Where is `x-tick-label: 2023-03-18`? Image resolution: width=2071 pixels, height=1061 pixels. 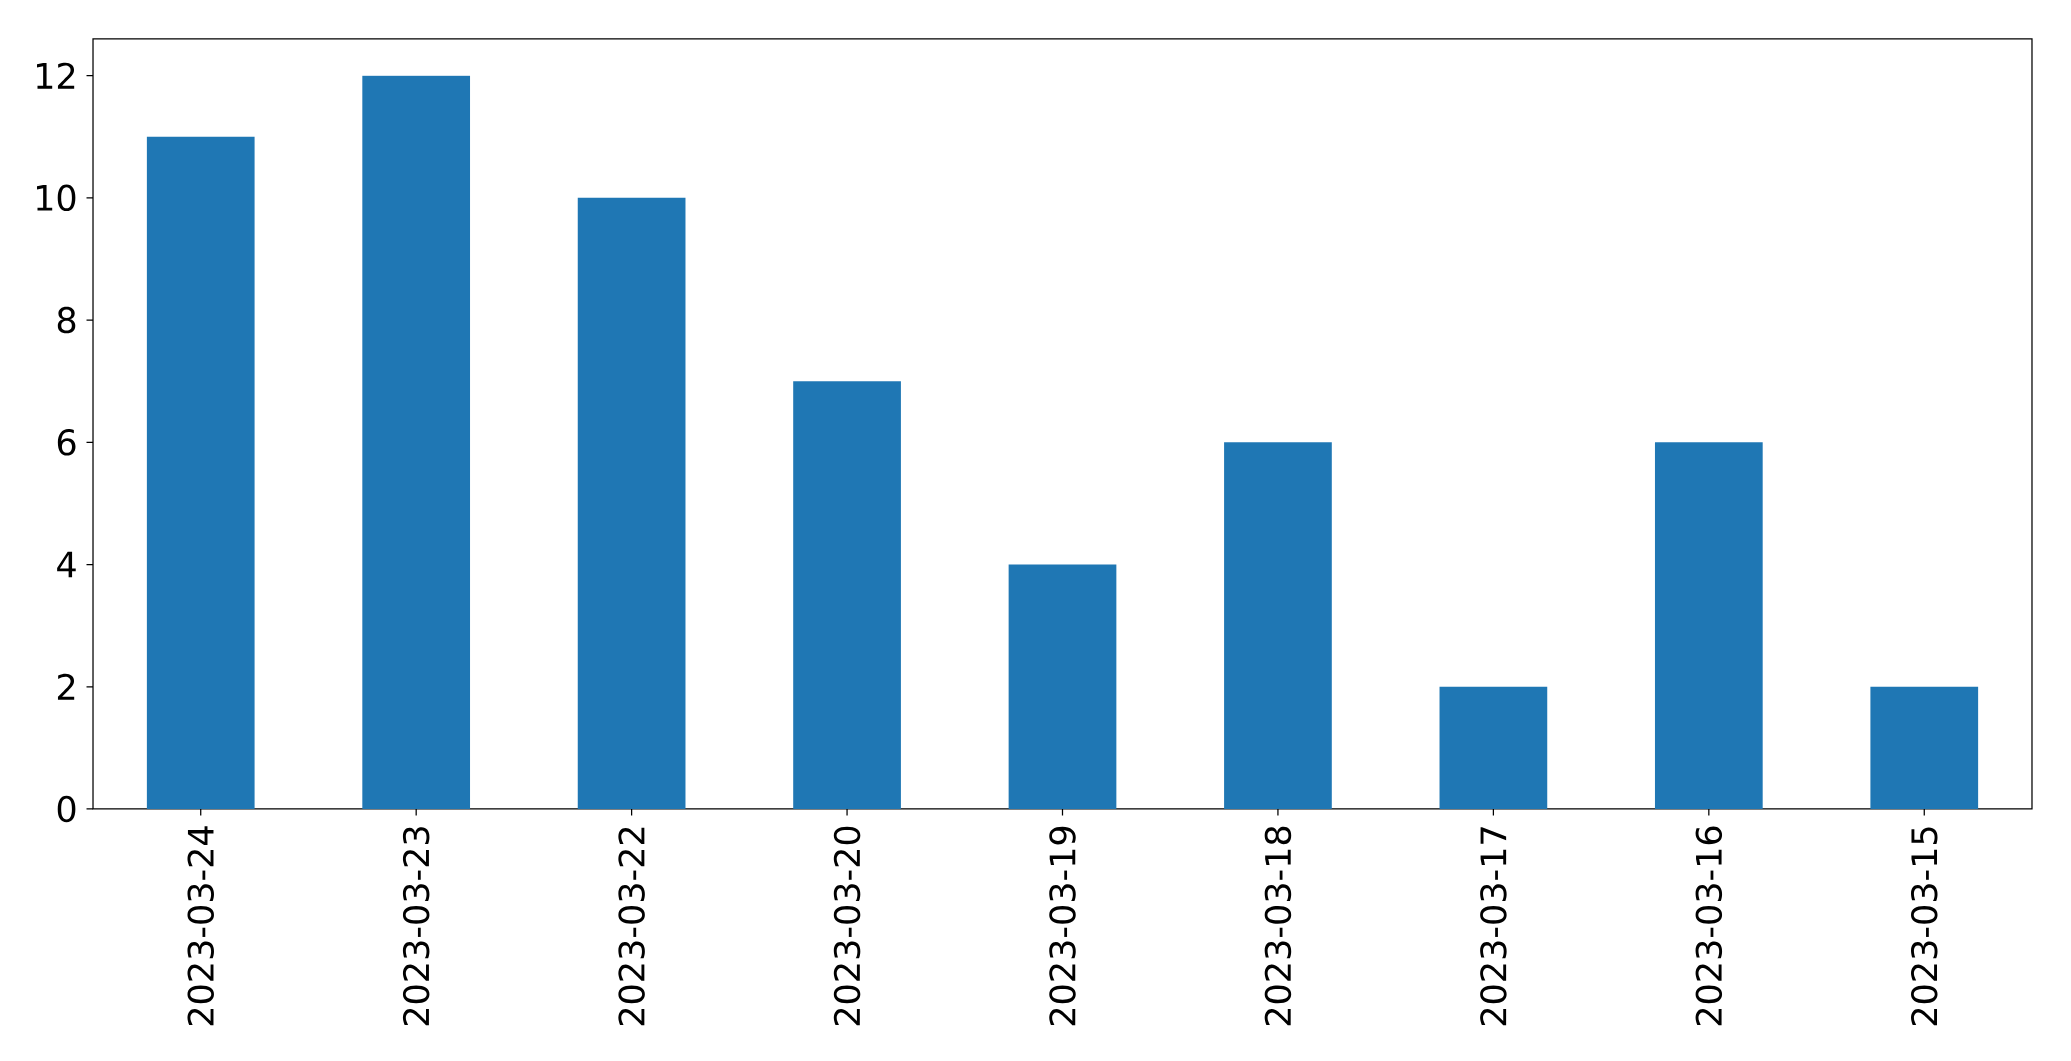 x-tick-label: 2023-03-18 is located at coordinates (1278, 926).